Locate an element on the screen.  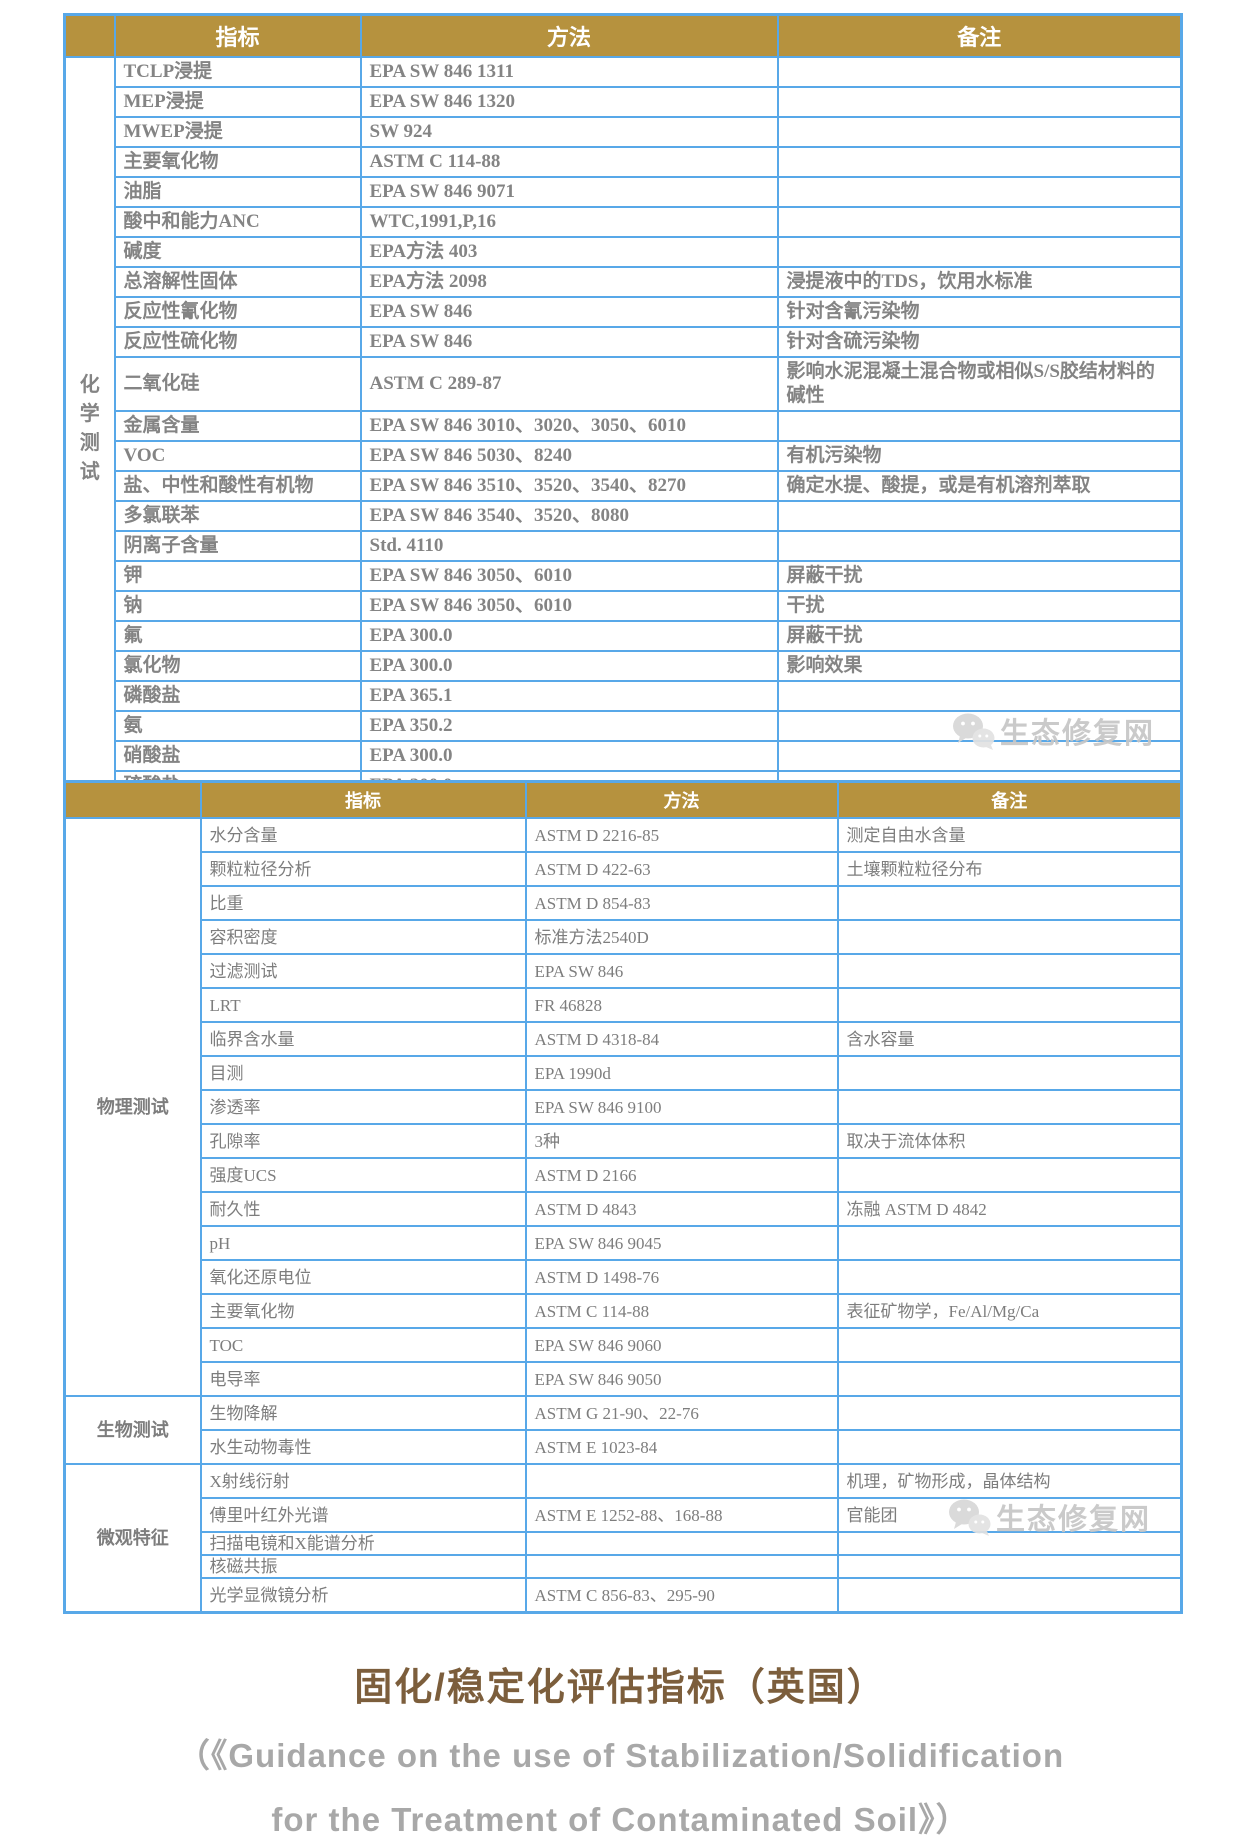
indicator-cell: 酸中和能力ANC is located at coordinates (237, 222).